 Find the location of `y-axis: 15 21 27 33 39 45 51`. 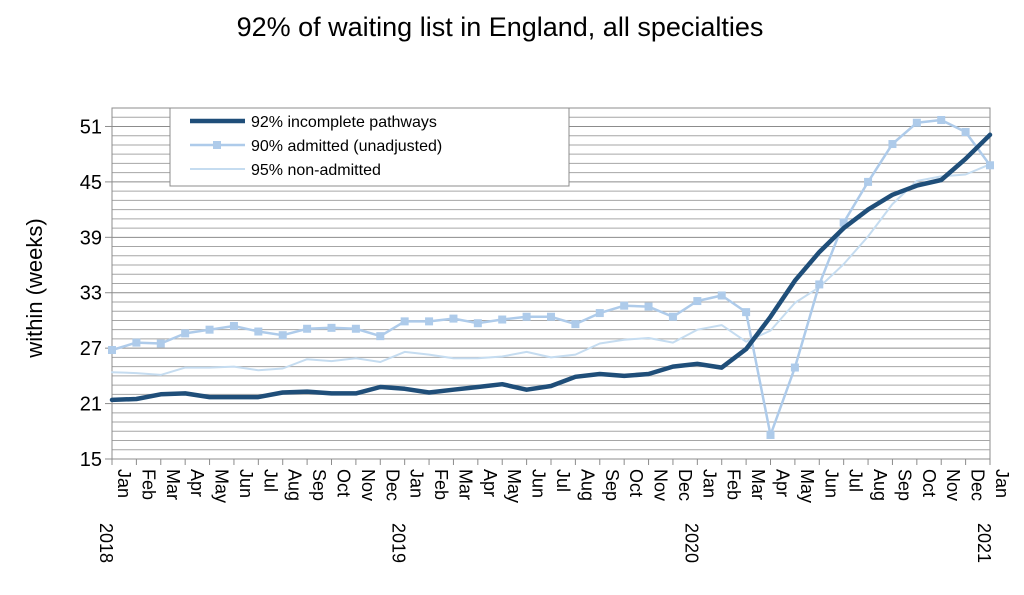

y-axis: 15 21 27 33 39 45 51 is located at coordinates (96, 289).